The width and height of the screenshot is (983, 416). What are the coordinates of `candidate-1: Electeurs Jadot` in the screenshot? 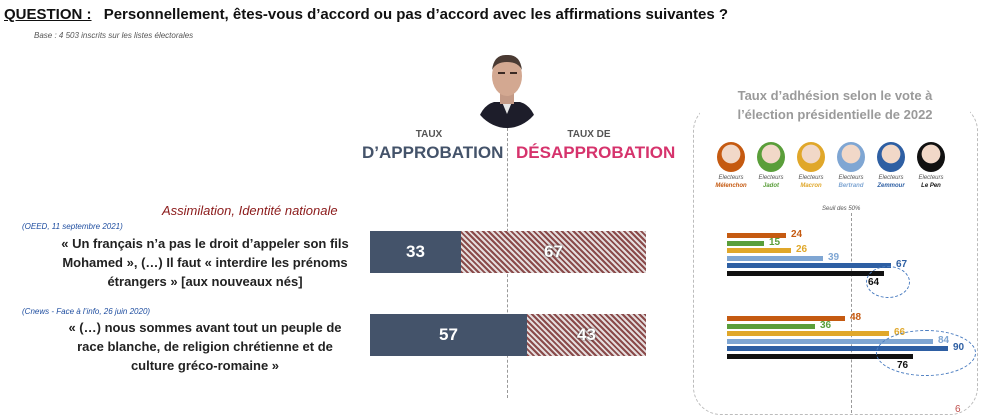 It's located at (771, 166).